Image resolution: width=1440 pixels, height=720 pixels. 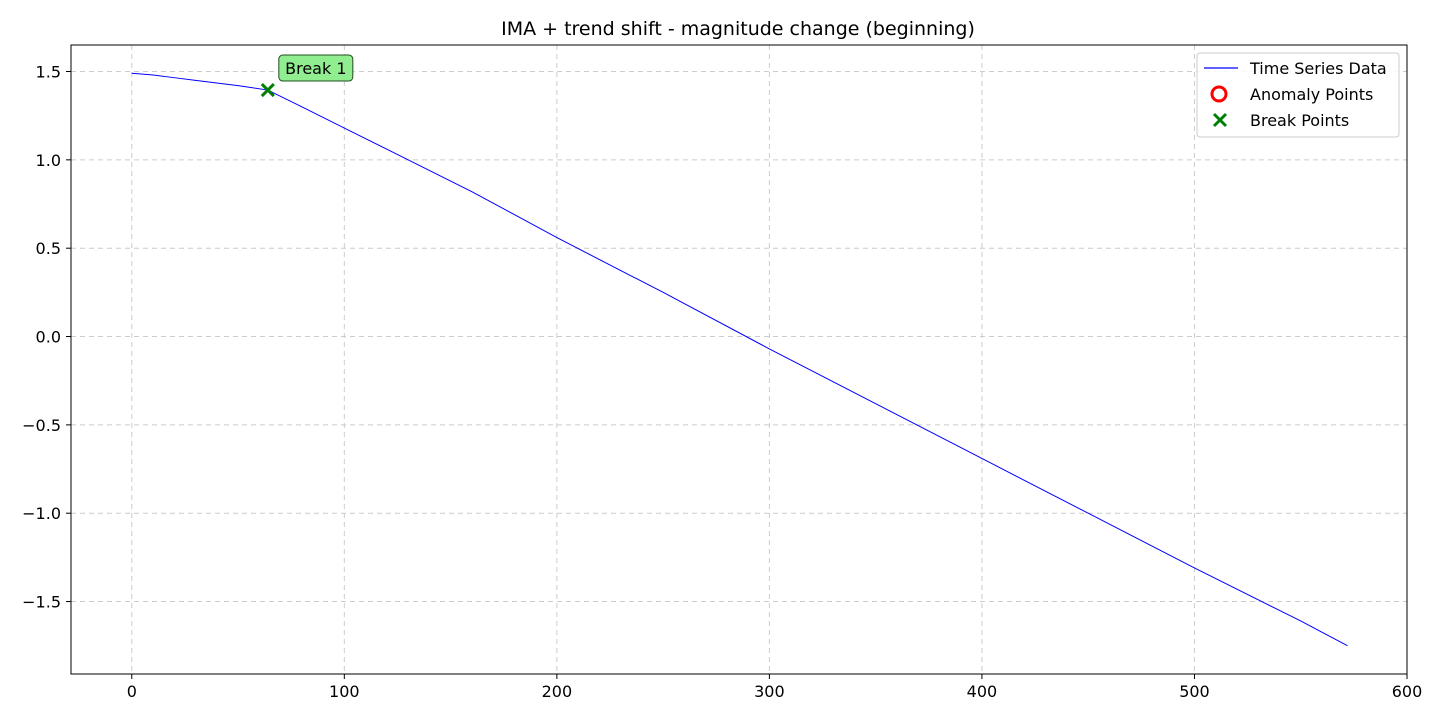 What do you see at coordinates (344, 691) in the screenshot?
I see `x-tick-label: 100` at bounding box center [344, 691].